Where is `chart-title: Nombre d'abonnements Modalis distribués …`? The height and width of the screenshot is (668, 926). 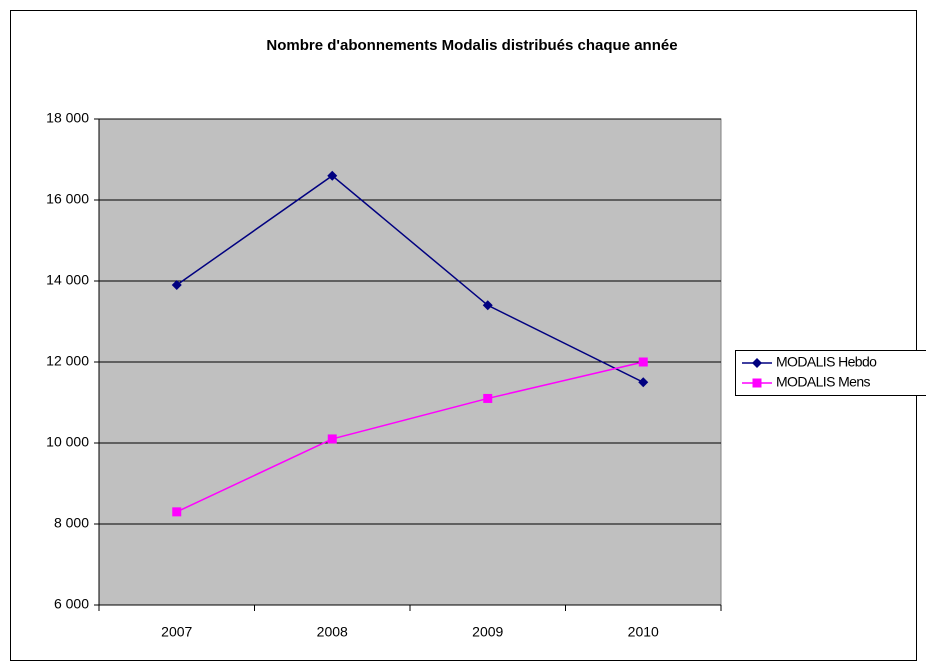
chart-title: Nombre d'abonnements Modalis distribués … is located at coordinates (471, 45).